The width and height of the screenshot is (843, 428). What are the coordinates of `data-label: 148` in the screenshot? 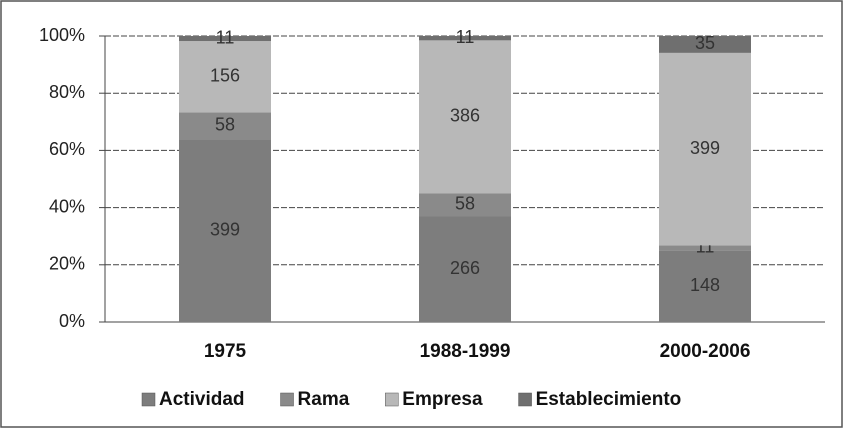 It's located at (705, 285).